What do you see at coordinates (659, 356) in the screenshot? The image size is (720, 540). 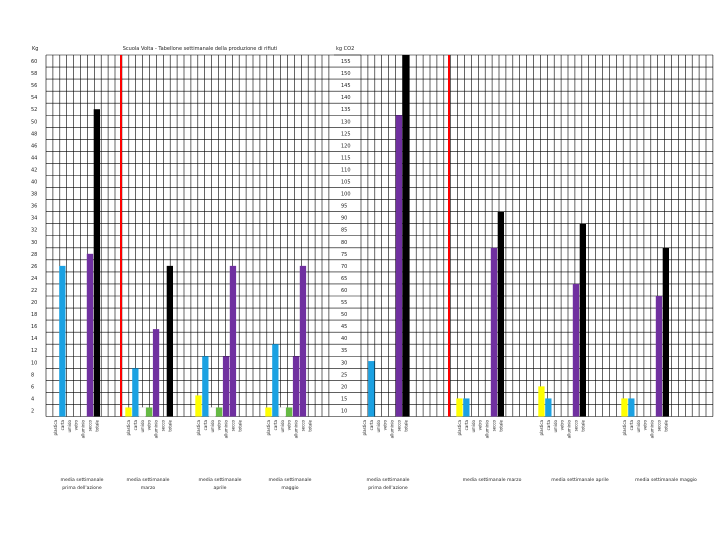 I see `bar-co2-3-secco` at bounding box center [659, 356].